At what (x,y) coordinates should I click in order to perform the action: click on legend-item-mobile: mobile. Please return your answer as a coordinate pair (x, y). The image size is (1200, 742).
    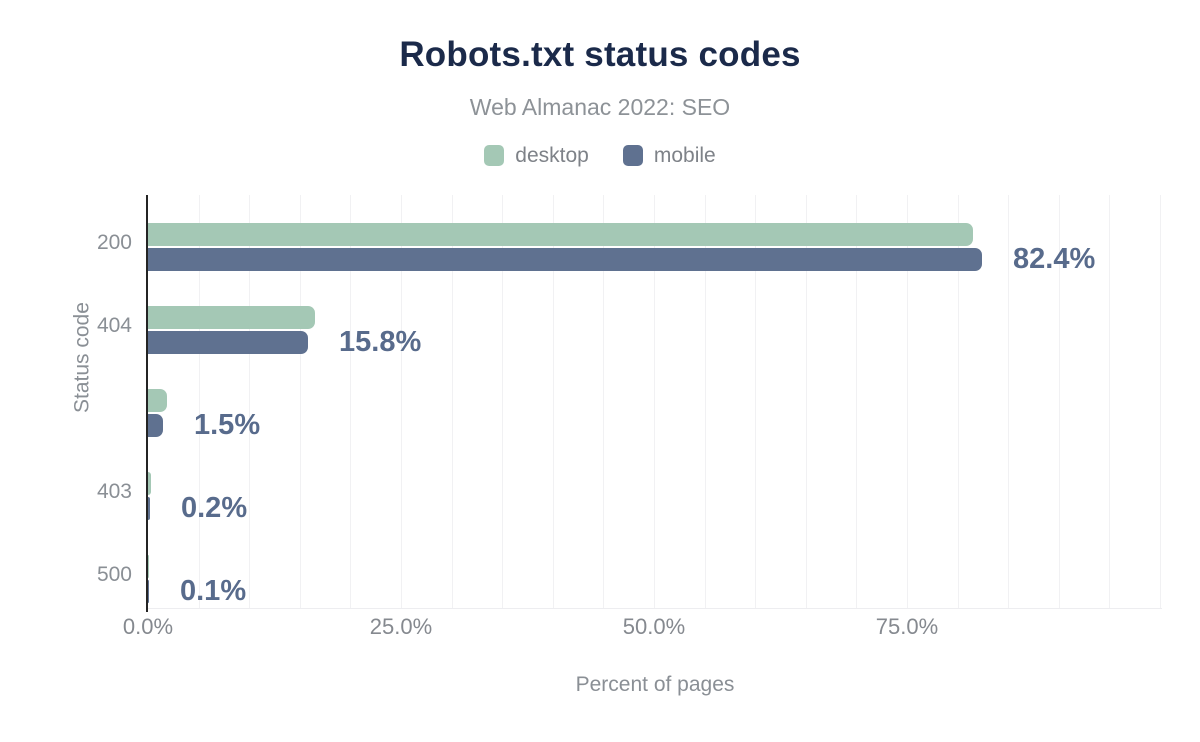
    Looking at the image, I should click on (669, 155).